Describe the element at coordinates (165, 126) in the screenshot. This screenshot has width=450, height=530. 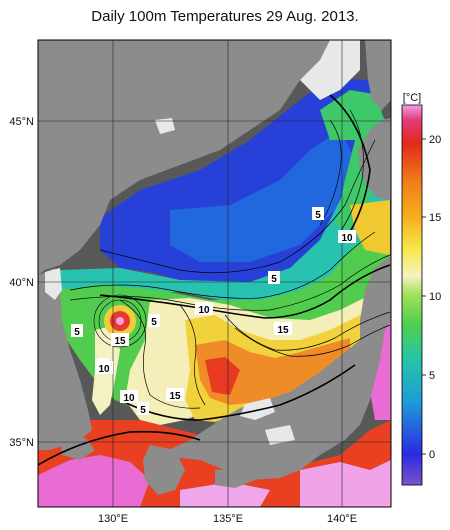
I see `shelf-spot-a` at that location.